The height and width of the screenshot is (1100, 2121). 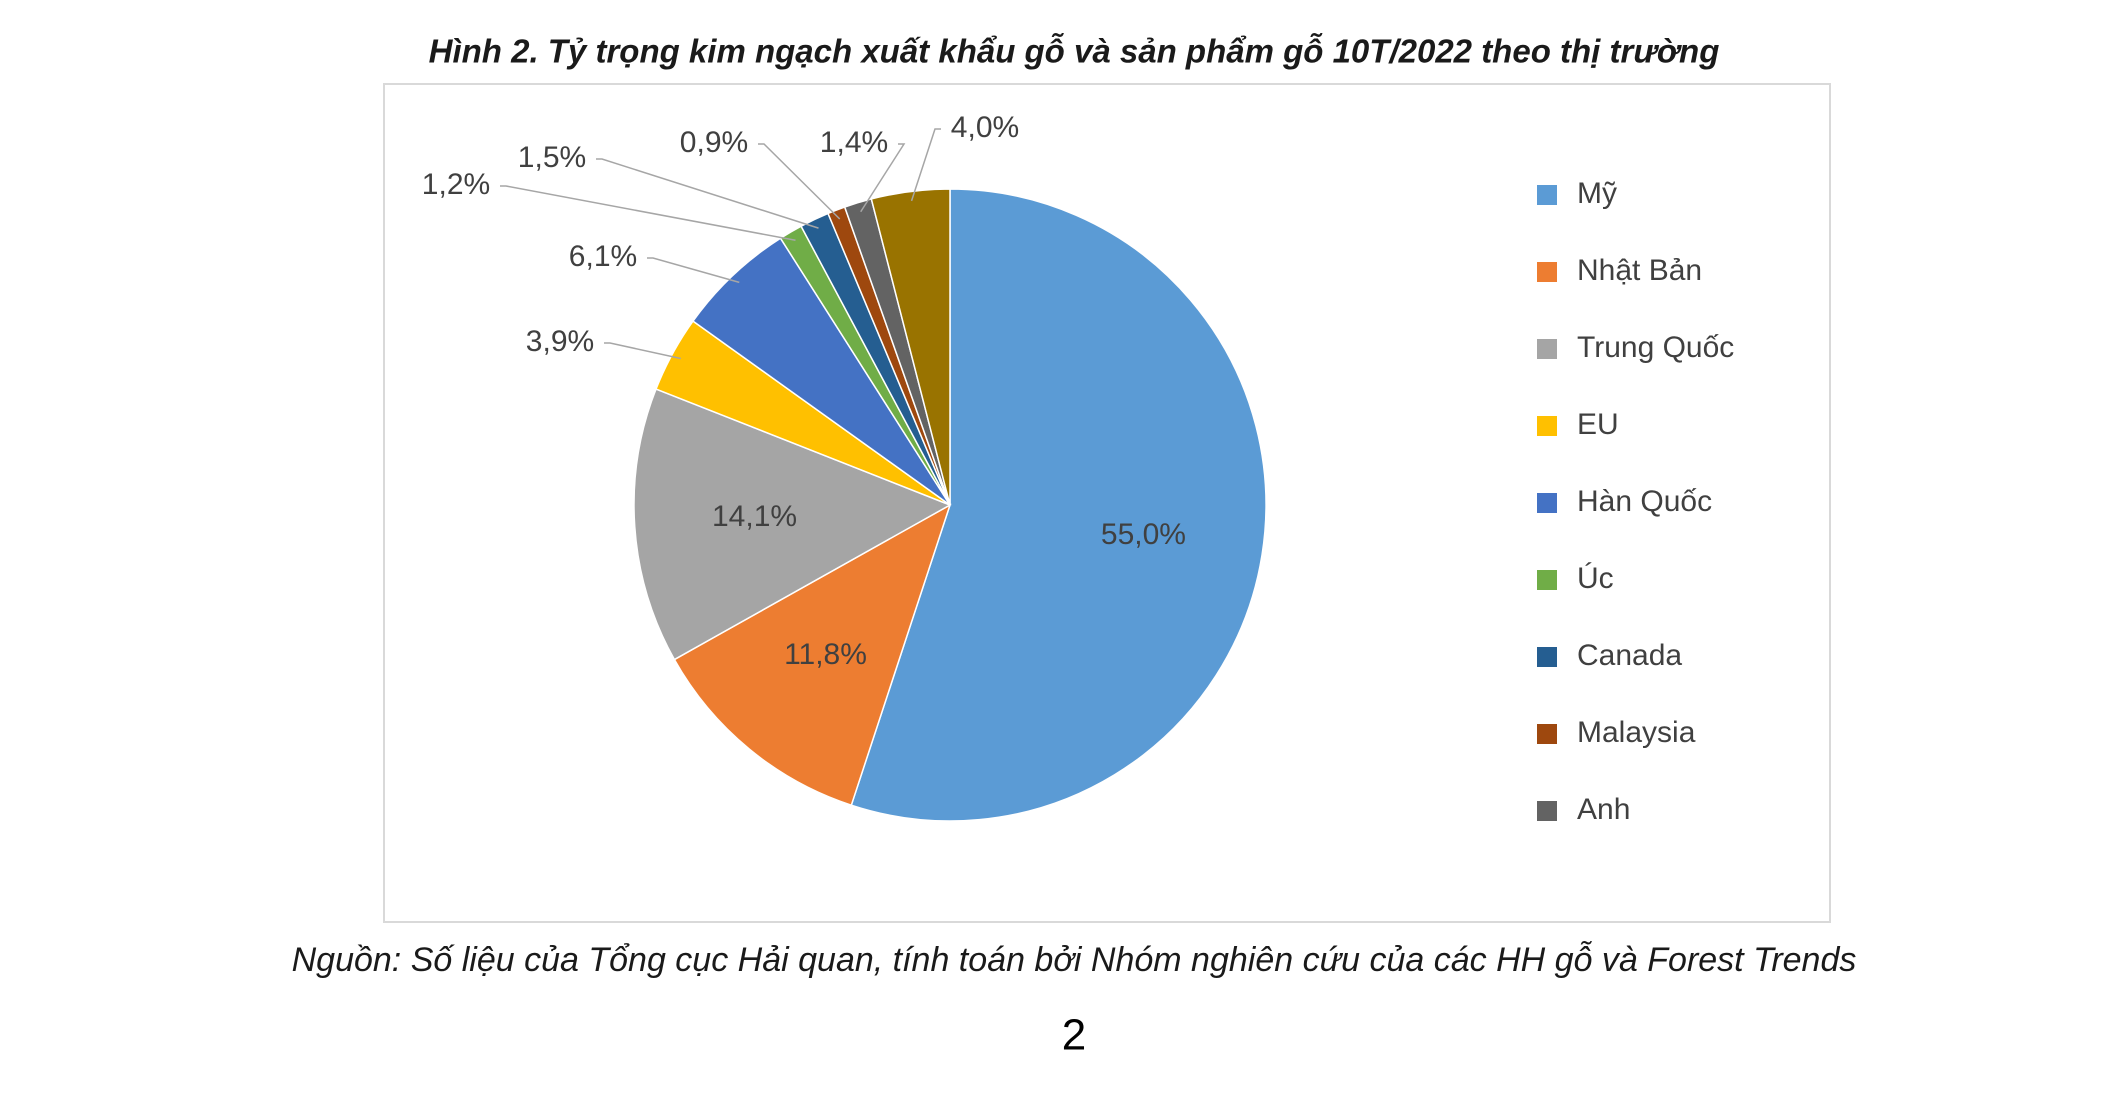 What do you see at coordinates (854, 142) in the screenshot?
I see `data-label: 1,4%` at bounding box center [854, 142].